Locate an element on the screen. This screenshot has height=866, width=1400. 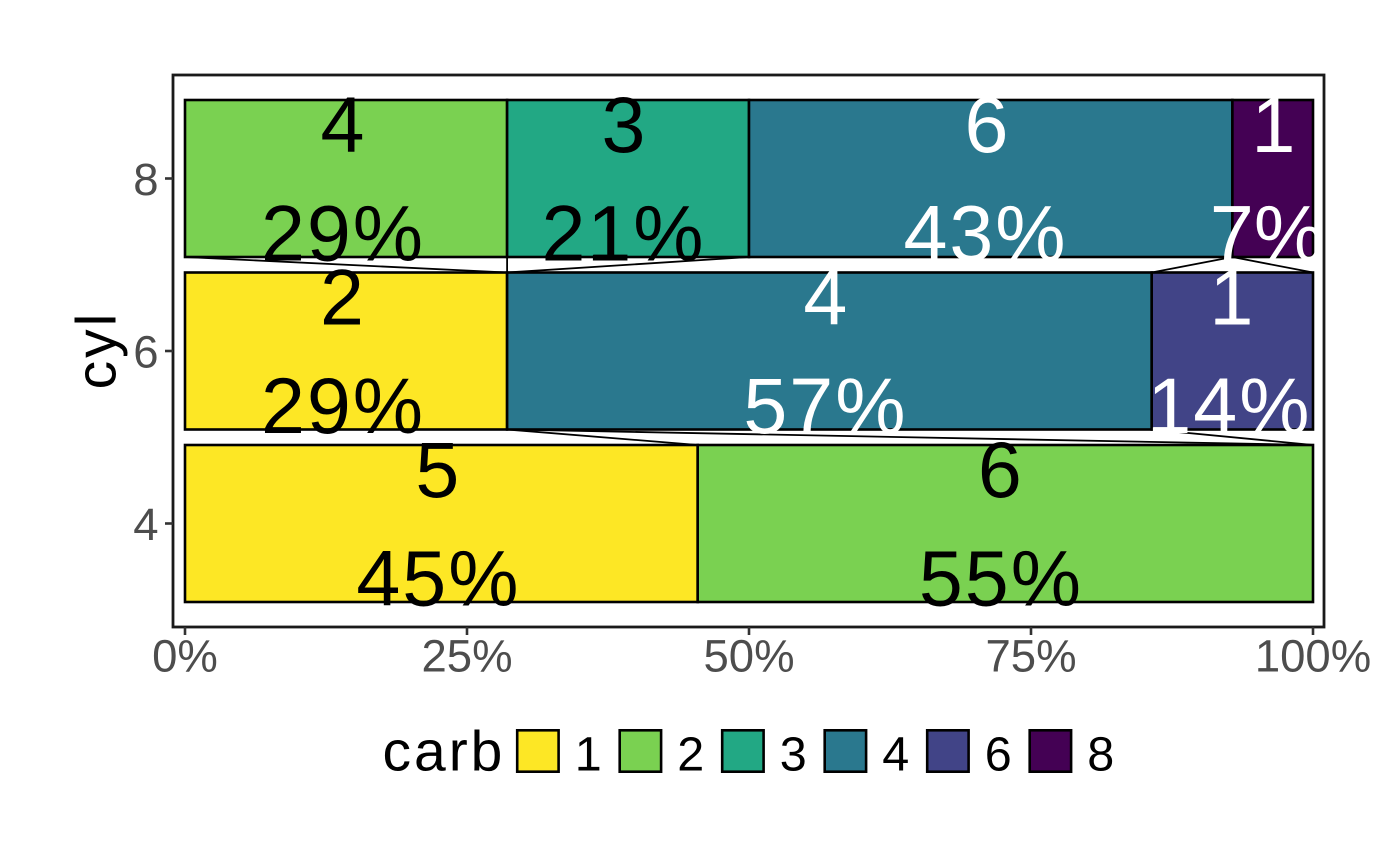
svg-text: 5 is located at coordinates (437, 469).